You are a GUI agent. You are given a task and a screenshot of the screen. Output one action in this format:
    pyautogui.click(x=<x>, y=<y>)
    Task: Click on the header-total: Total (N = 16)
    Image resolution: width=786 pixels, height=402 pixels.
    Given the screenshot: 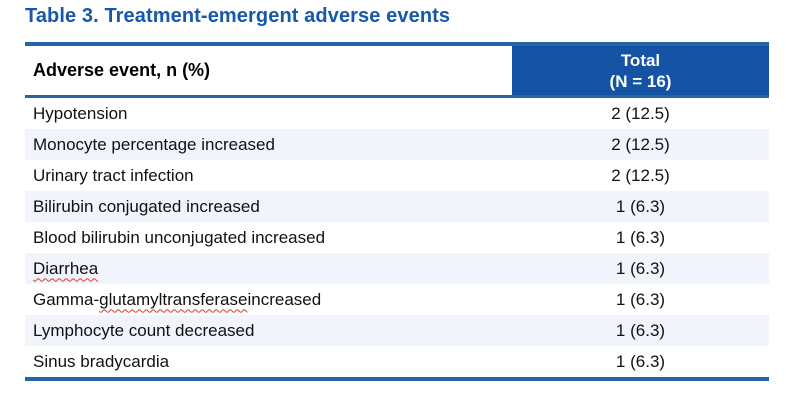 What is the action you would take?
    pyautogui.click(x=640, y=70)
    